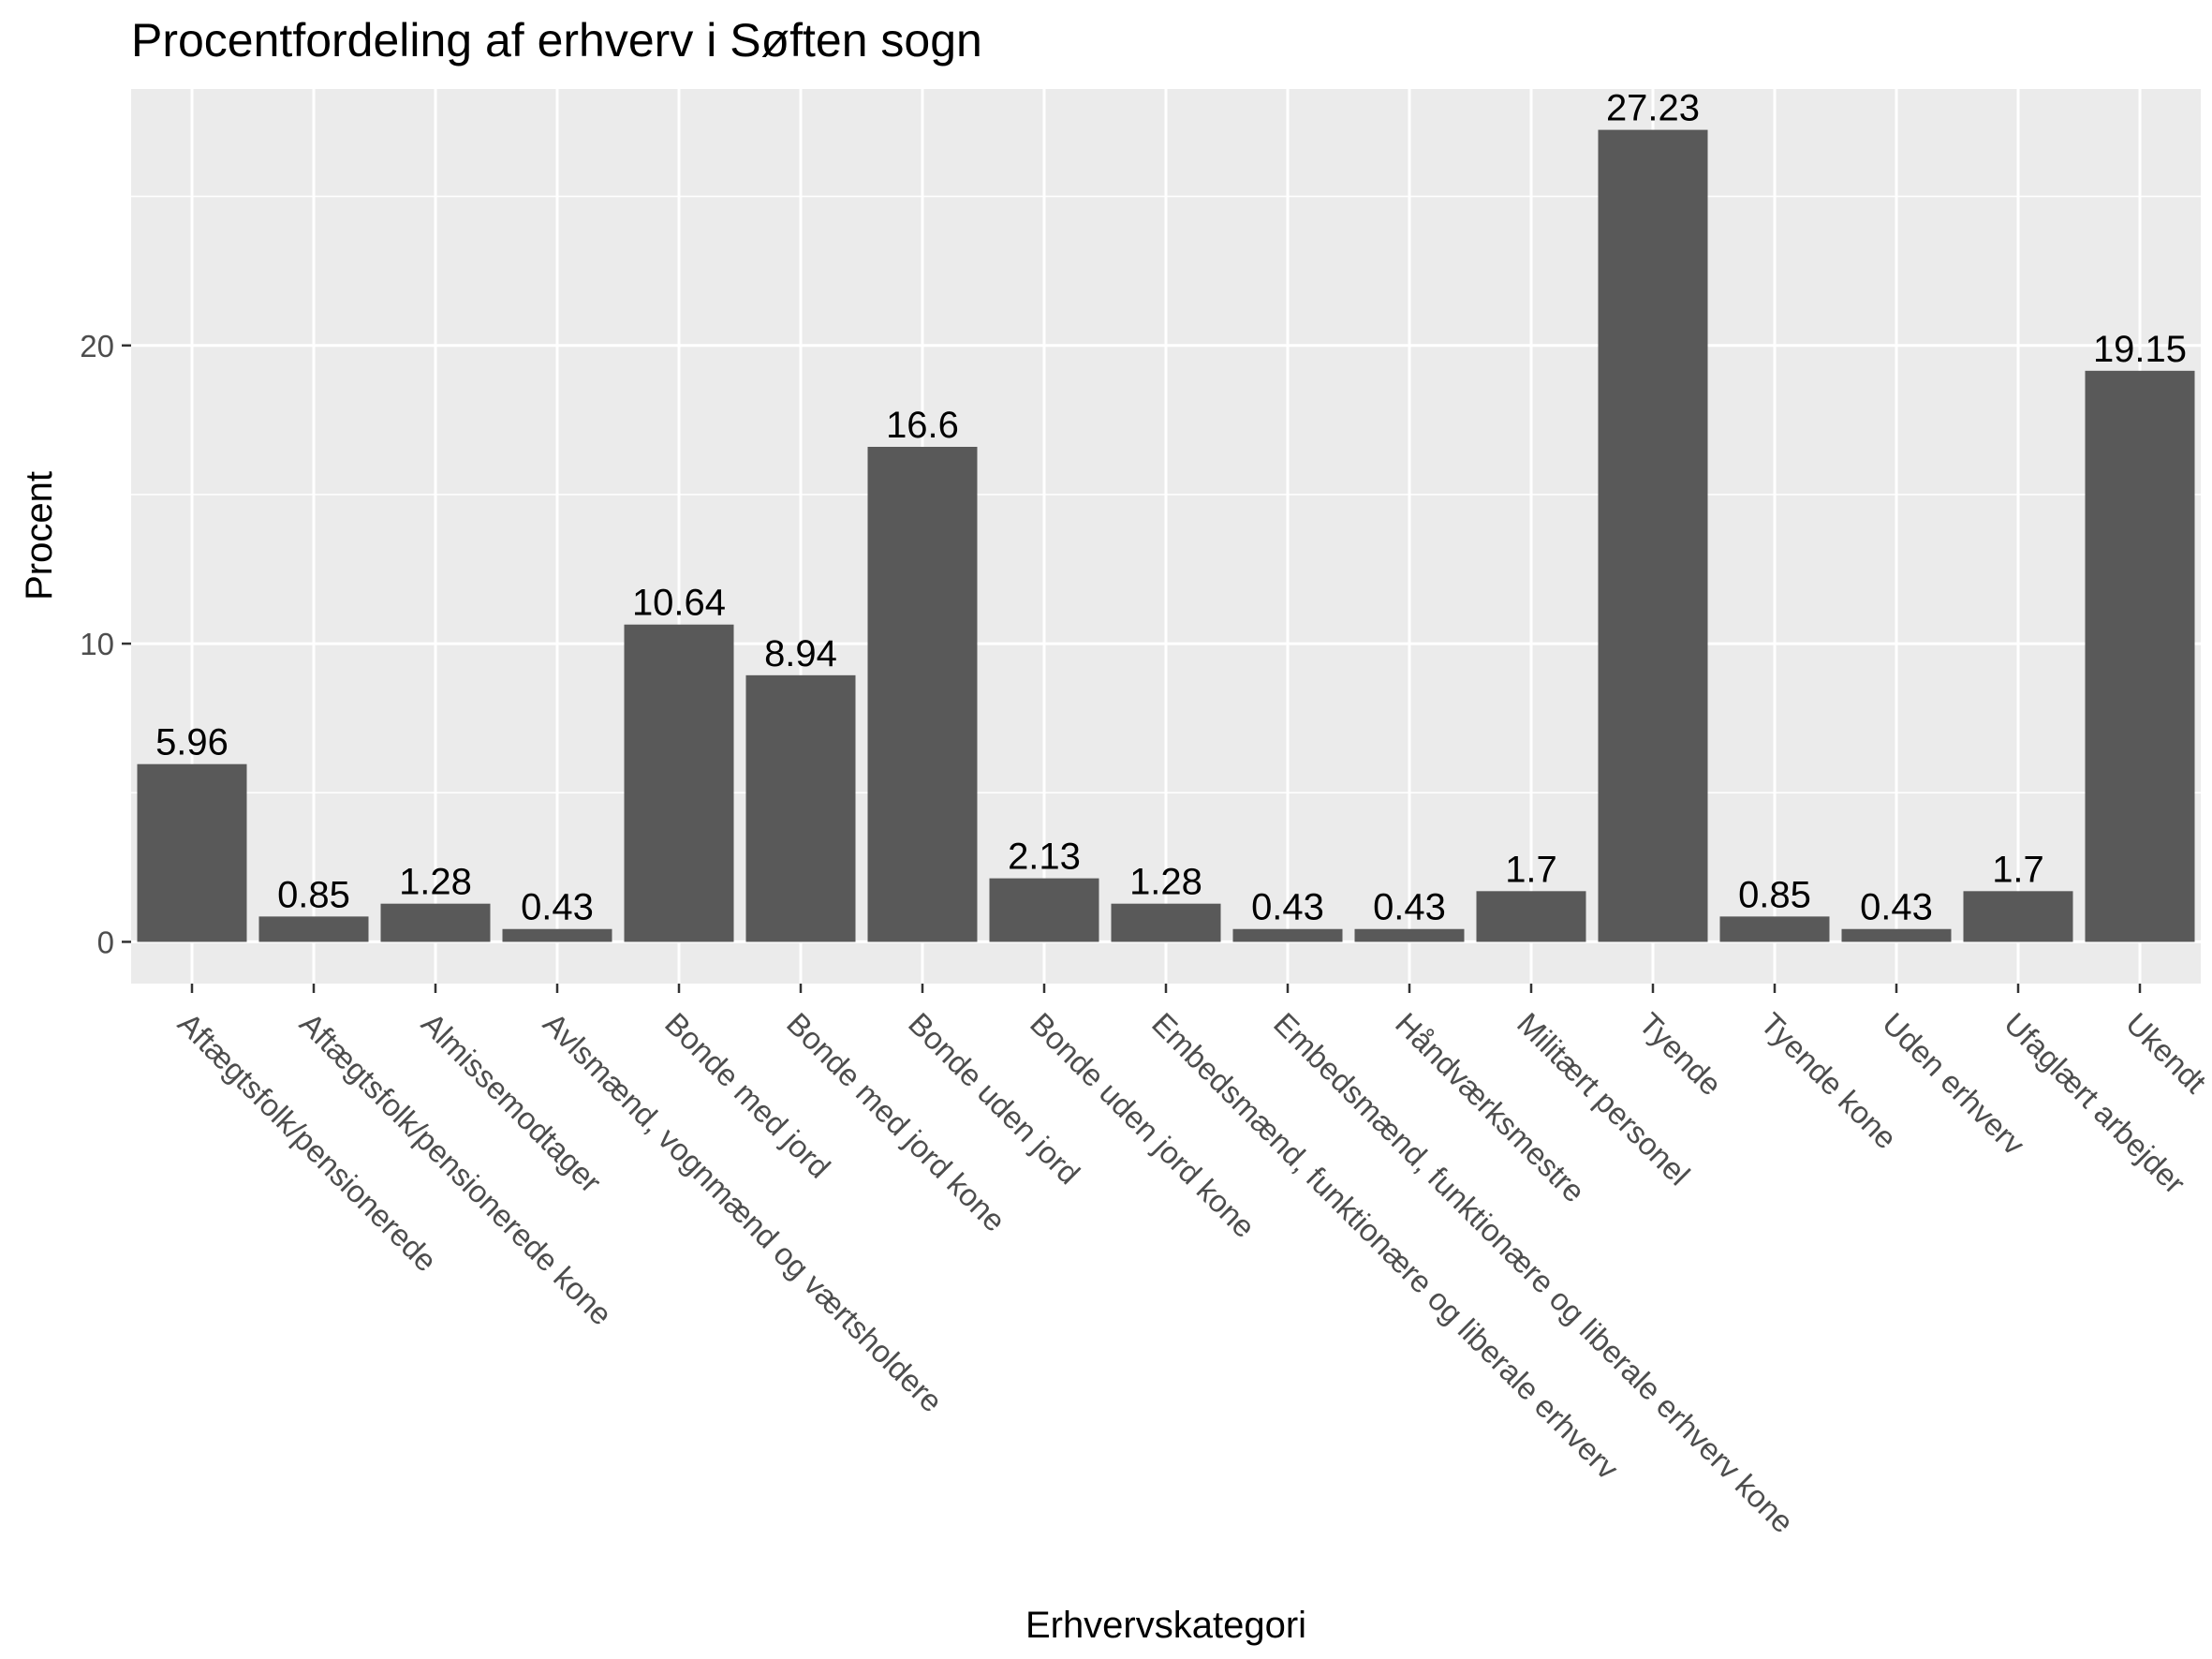  Describe the element at coordinates (192, 742) in the screenshot. I see `data-label: 5.96` at that location.